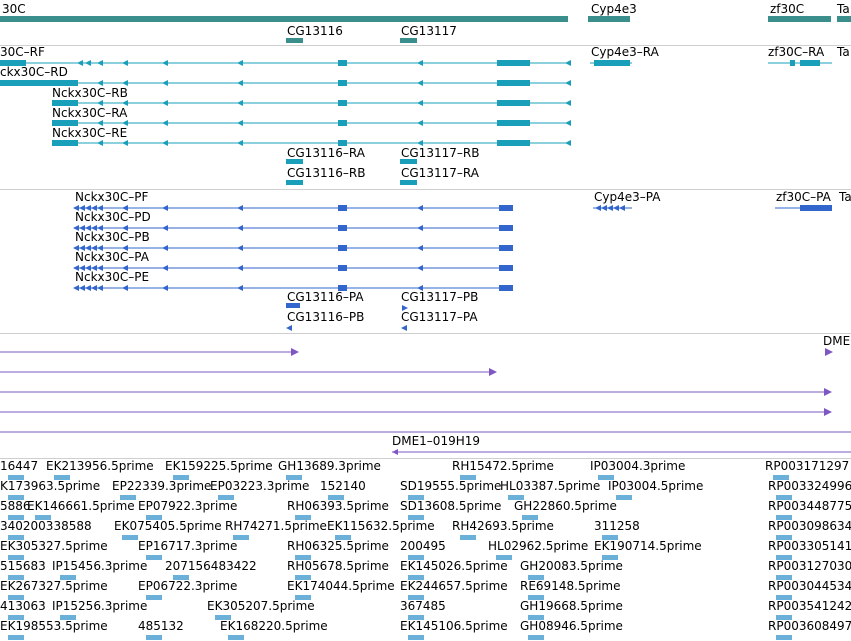 The image size is (851, 641). I want to click on transcript-label: Ta, so click(843, 52).